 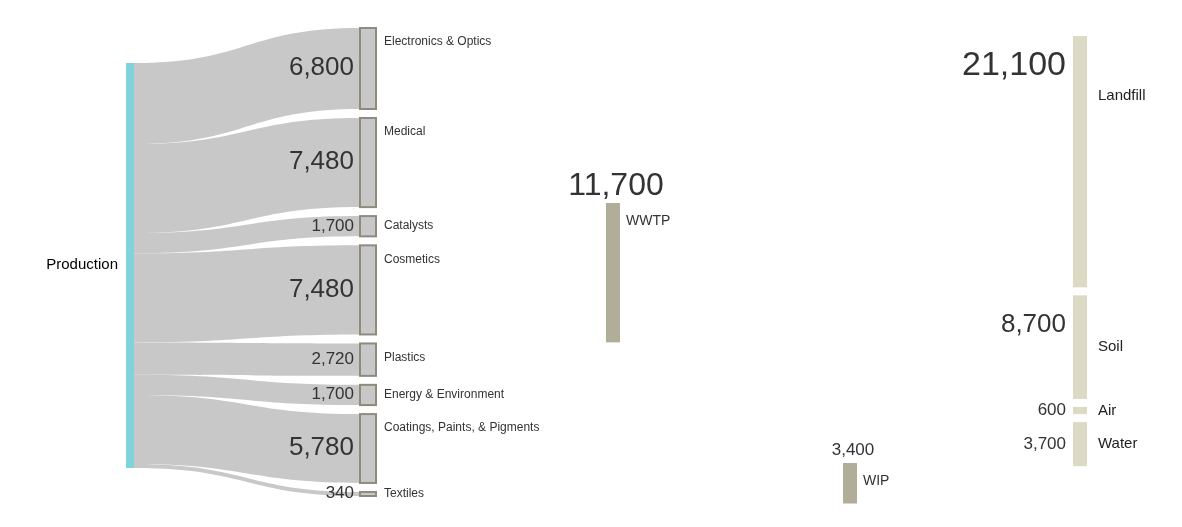 What do you see at coordinates (405, 356) in the screenshot?
I see `category-label: Plastics` at bounding box center [405, 356].